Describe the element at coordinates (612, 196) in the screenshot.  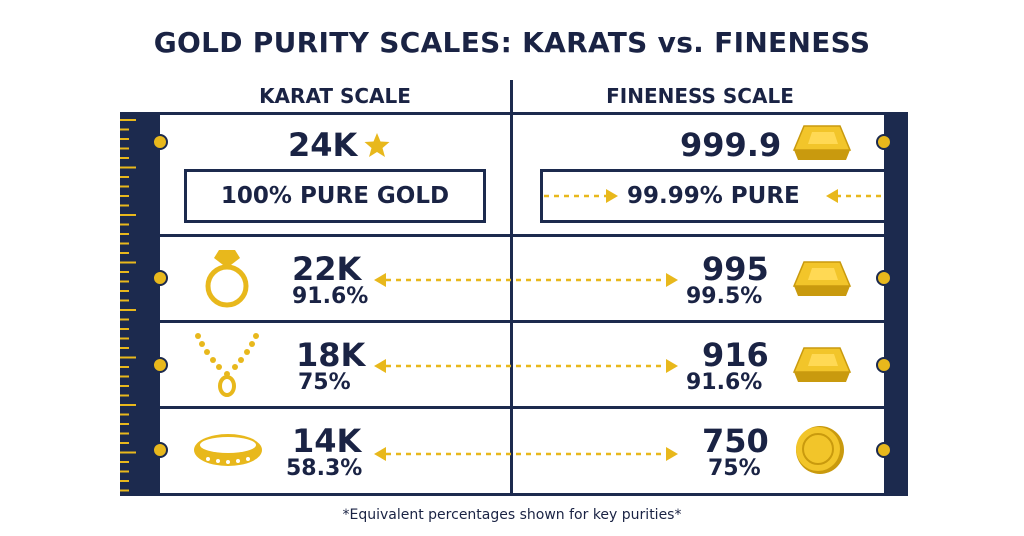
I see `arrow-right-icon` at that location.